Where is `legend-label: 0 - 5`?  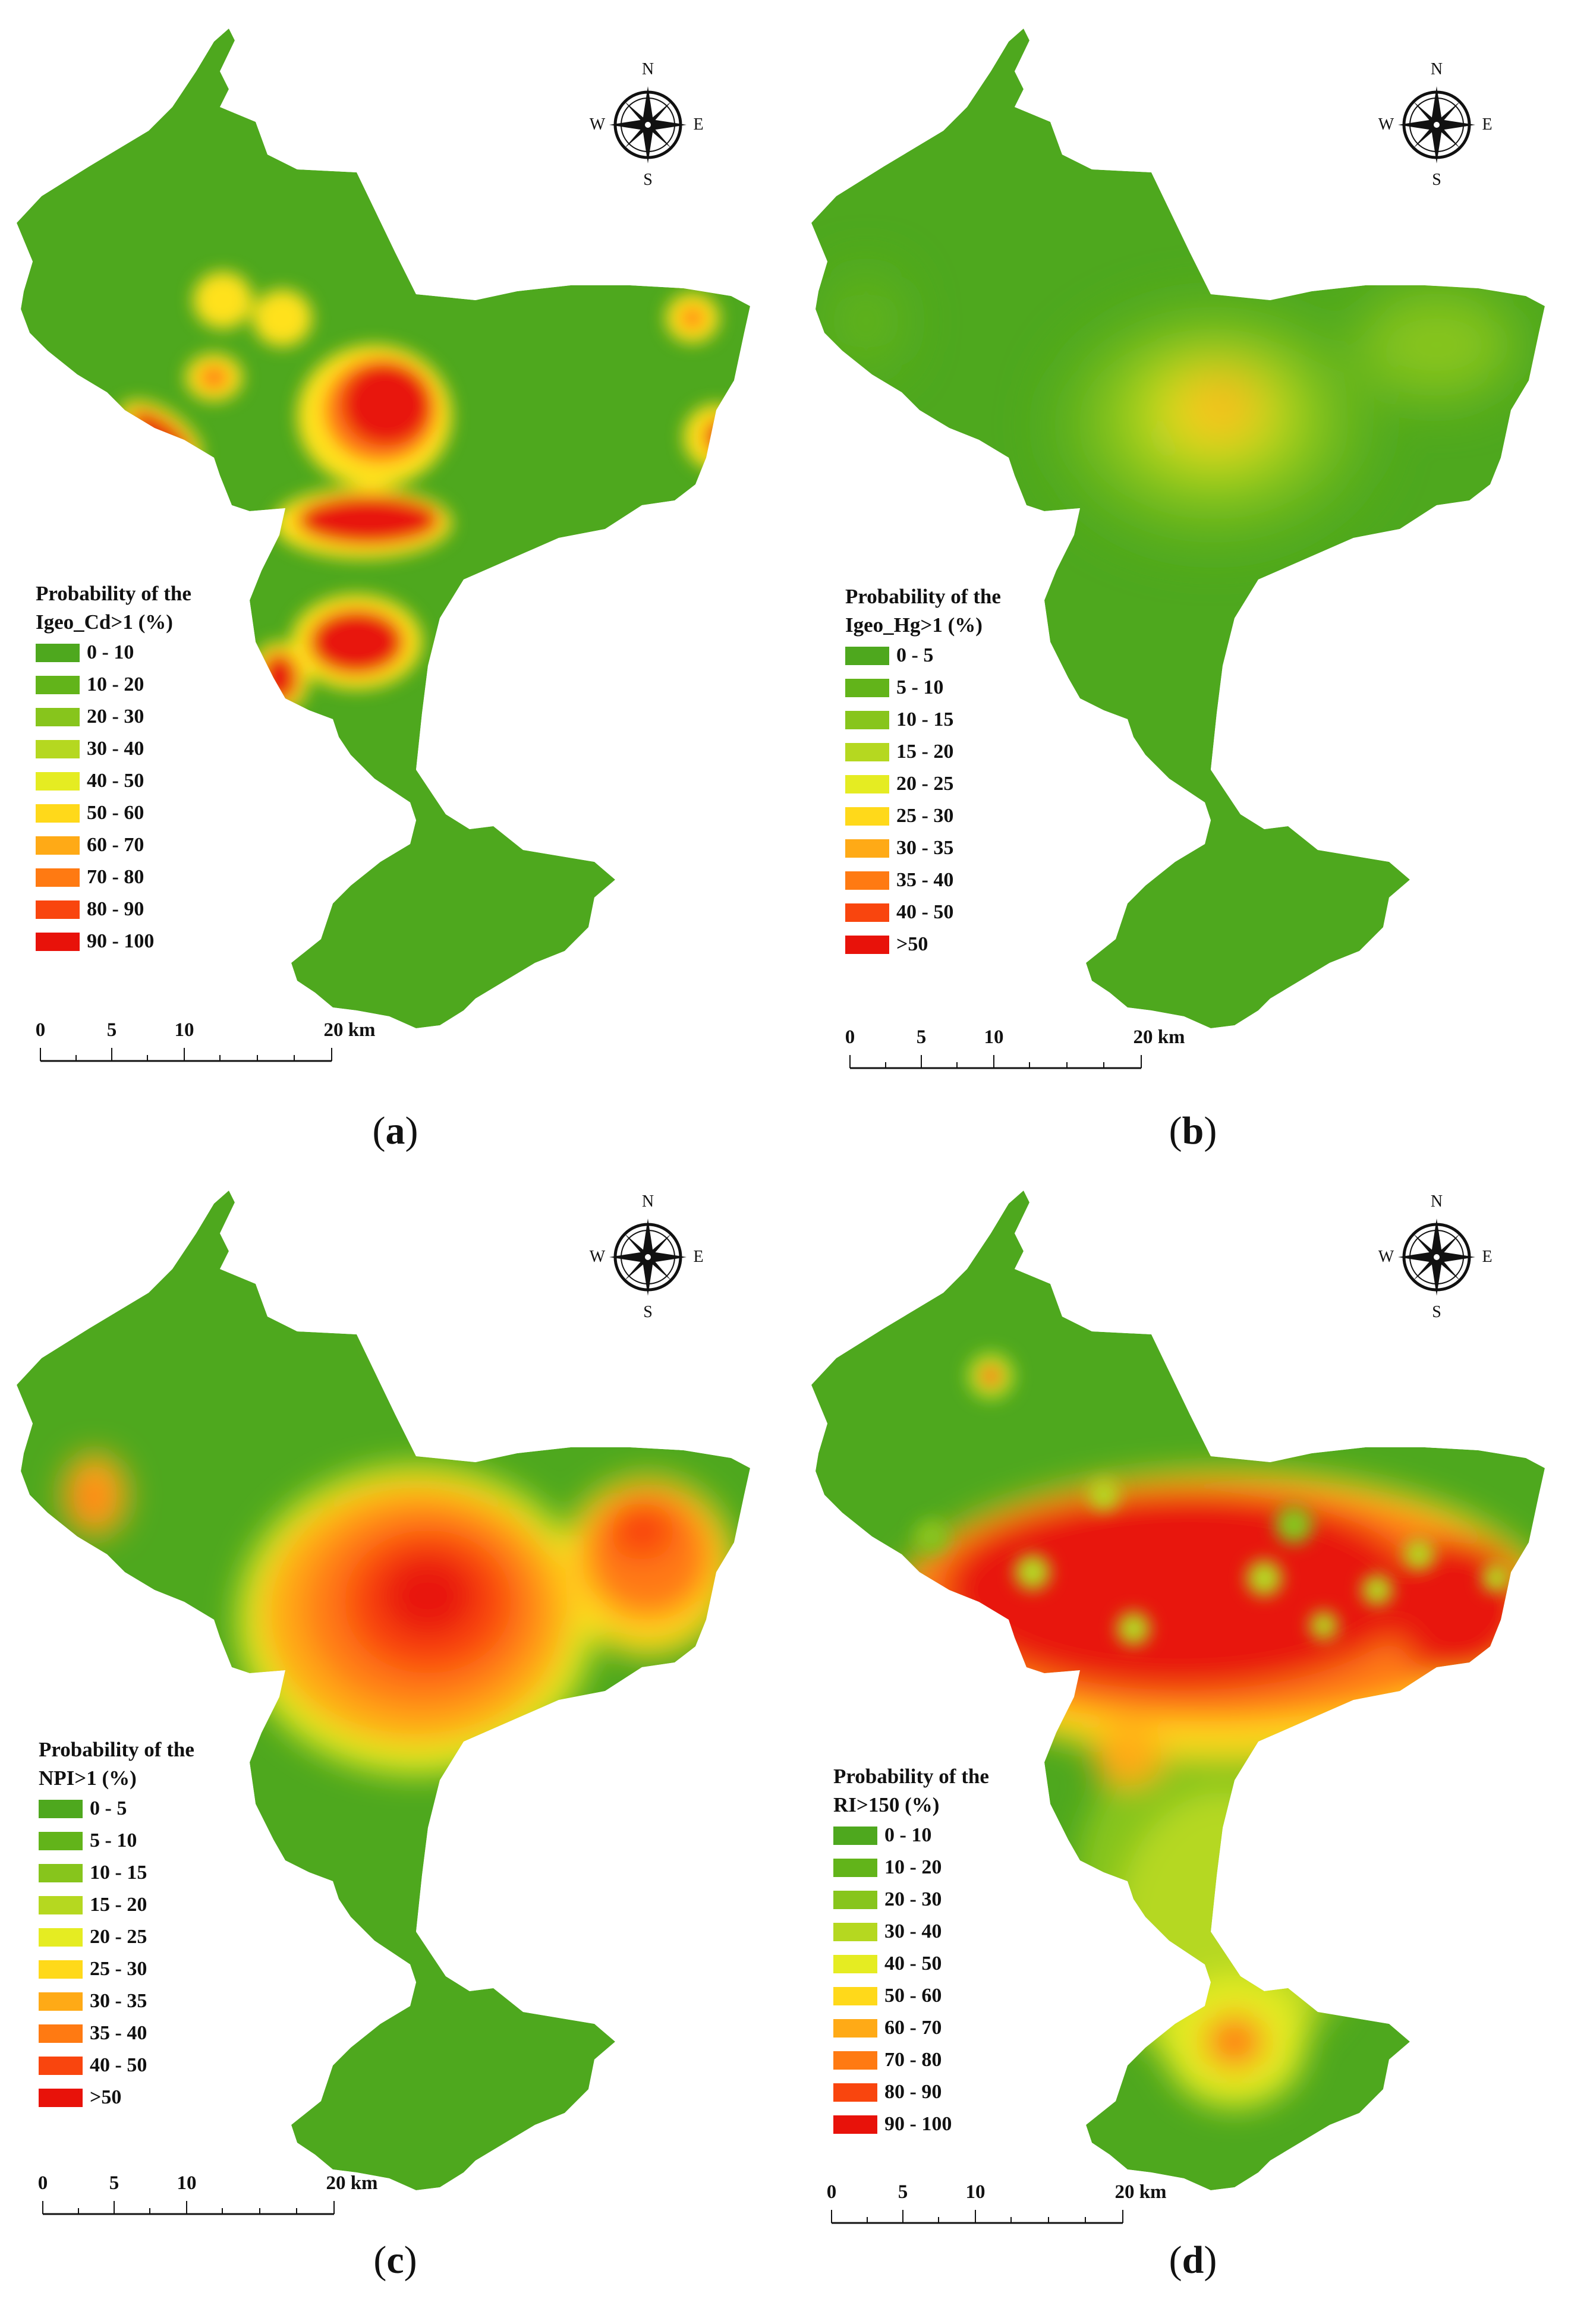
legend-label: 0 - 5 is located at coordinates (915, 655).